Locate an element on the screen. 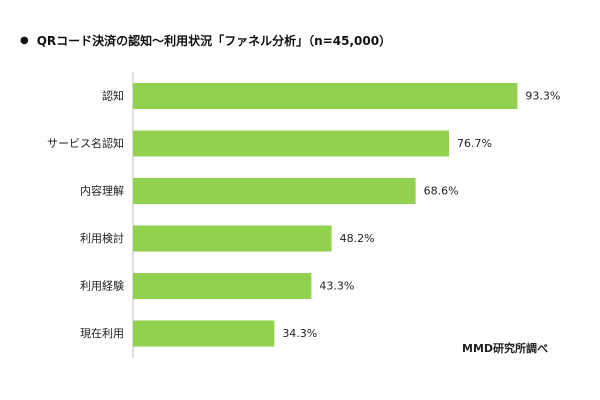  data-label: 34.3% is located at coordinates (299, 333).